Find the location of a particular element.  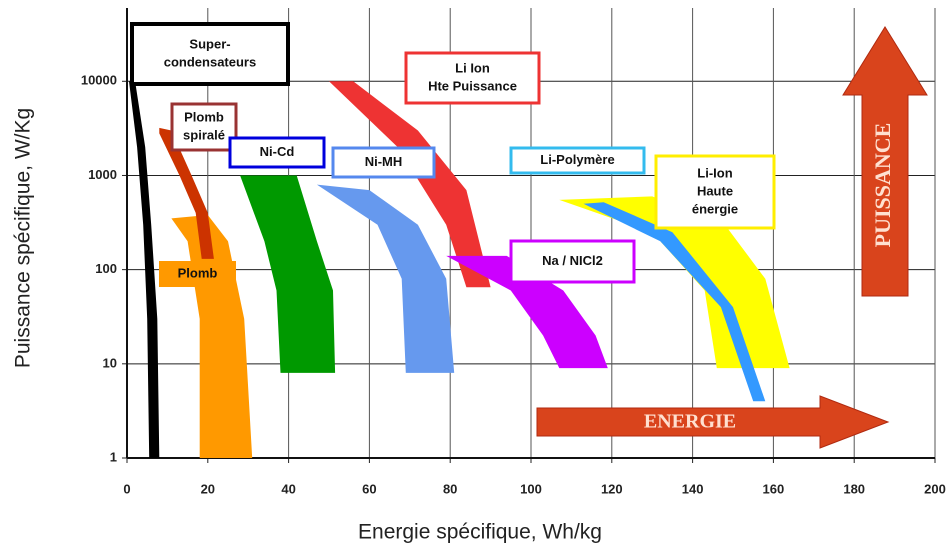

legend-label: Super- is located at coordinates (209, 43).